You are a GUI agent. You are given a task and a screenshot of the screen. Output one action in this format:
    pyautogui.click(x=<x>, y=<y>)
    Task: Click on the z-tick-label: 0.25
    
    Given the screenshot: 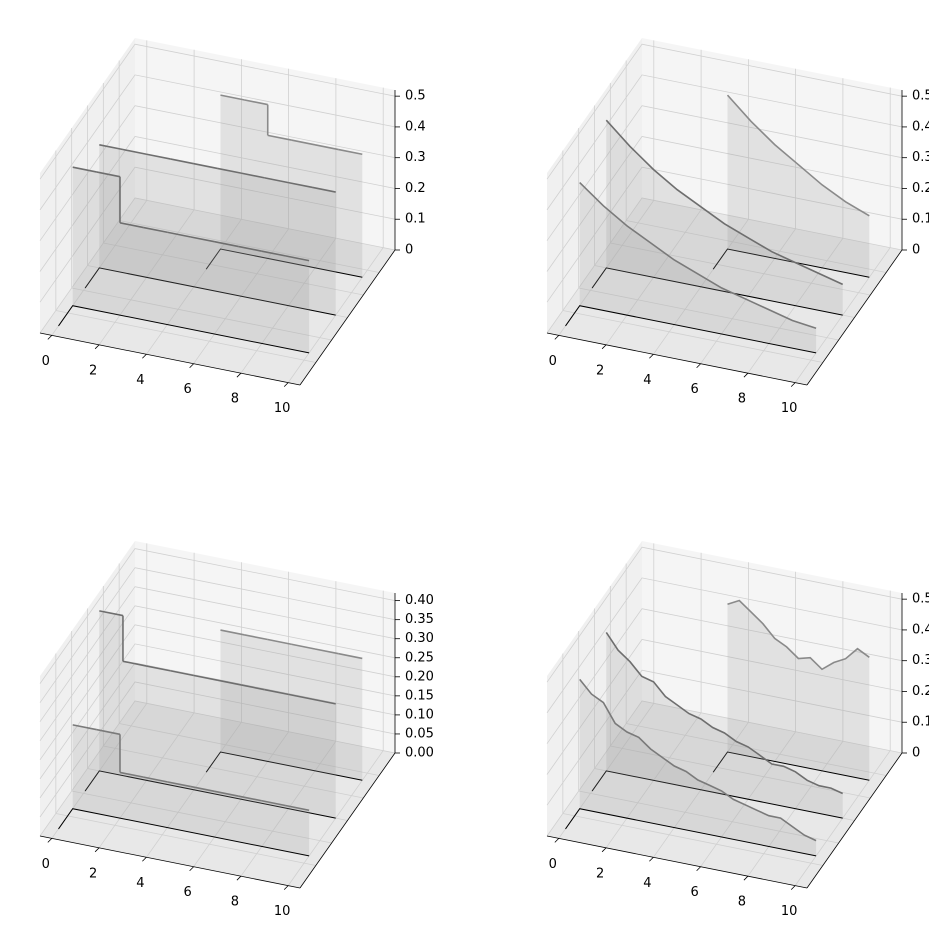 What is the action you would take?
    pyautogui.click(x=419, y=657)
    